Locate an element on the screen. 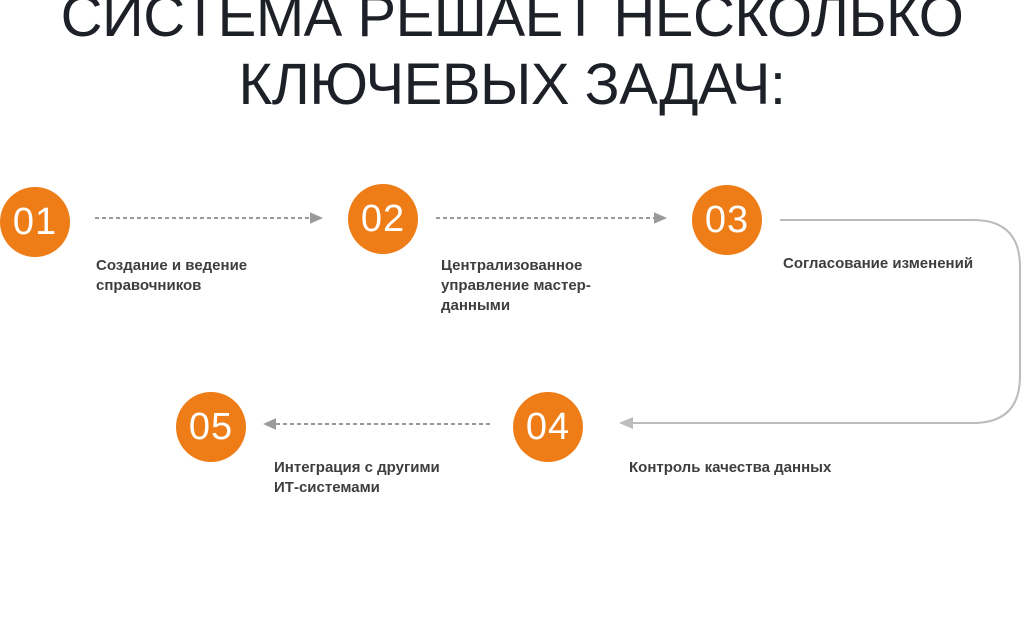 This screenshot has height=634, width=1024. step-label-01: Создание и ведение справочников is located at coordinates (172, 275).